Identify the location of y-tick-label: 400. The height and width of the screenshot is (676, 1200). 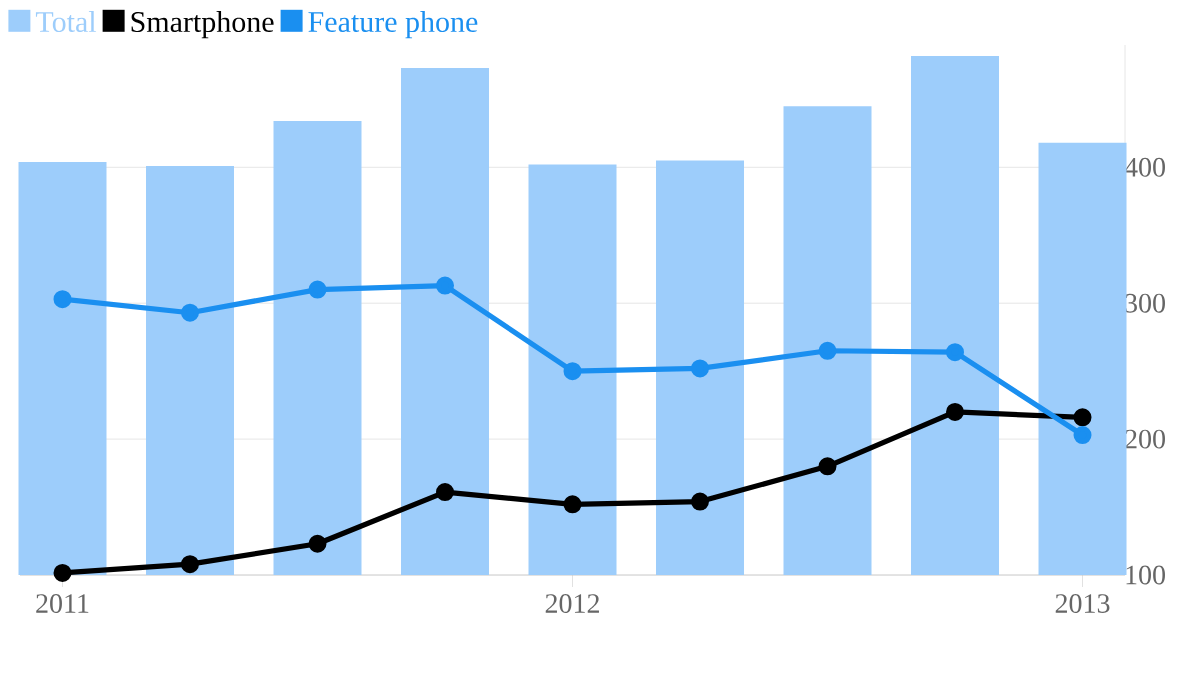
(1144, 167).